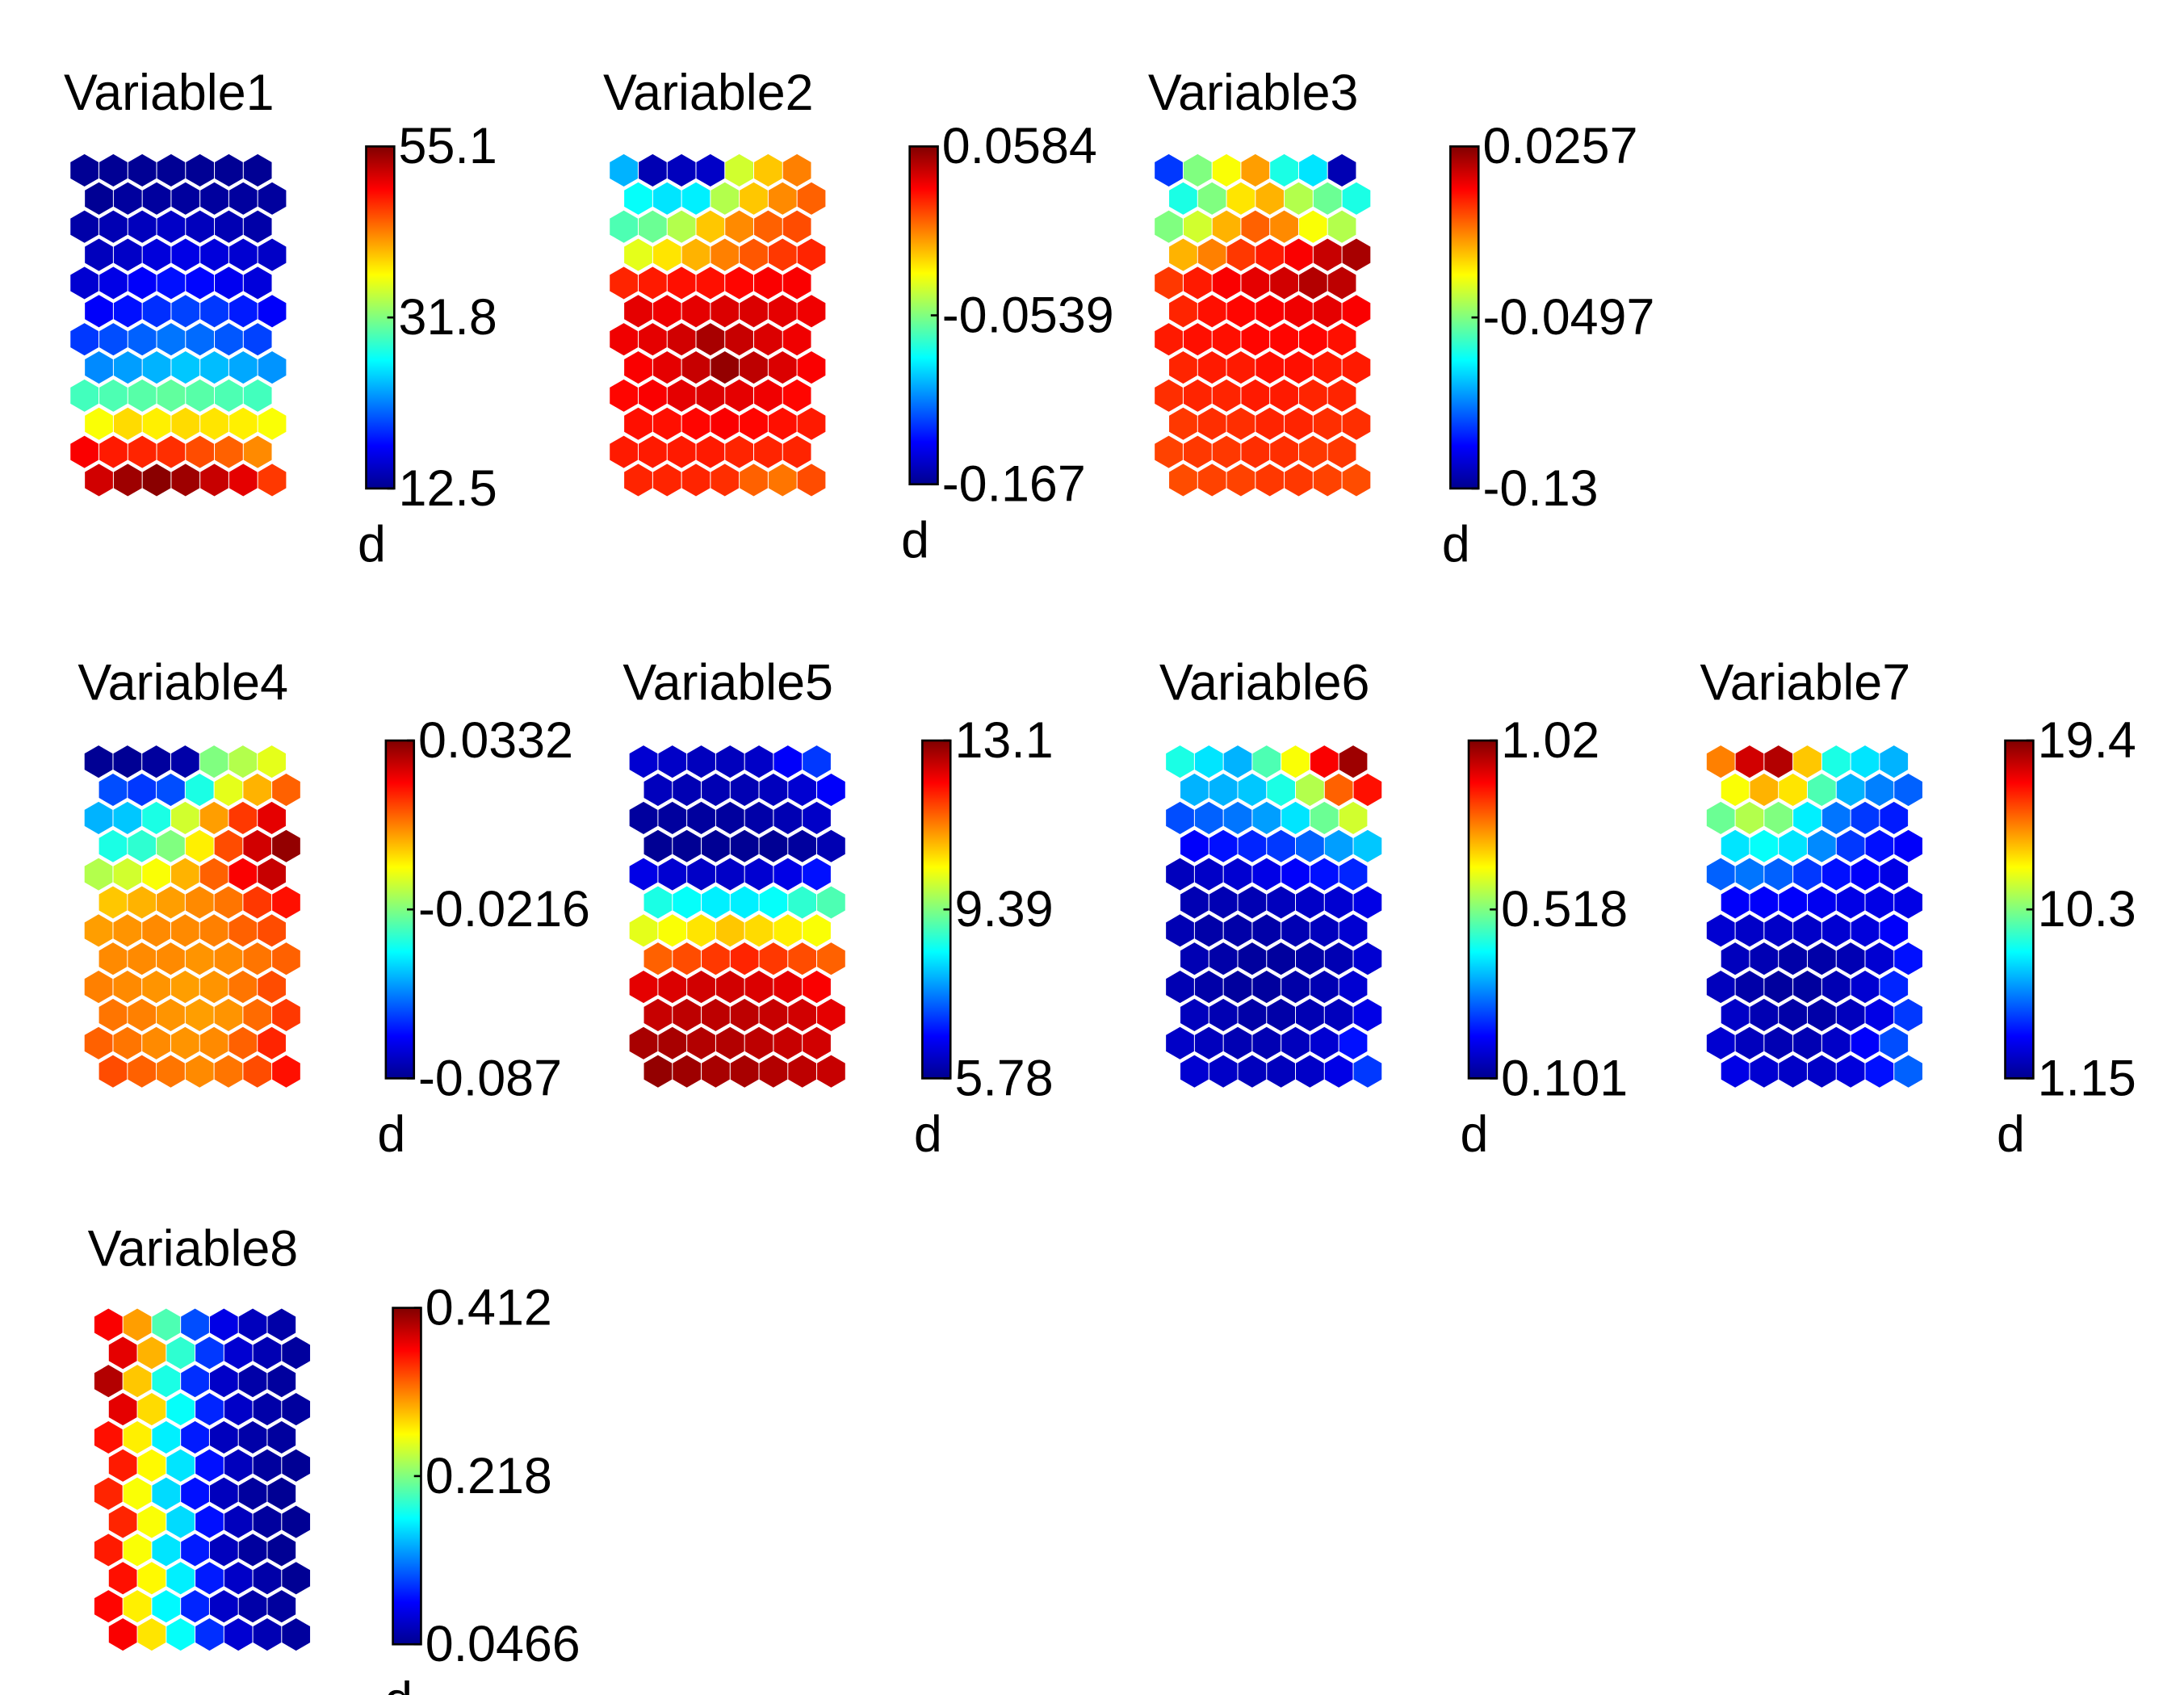 Image resolution: width=2184 pixels, height=1695 pixels. Describe the element at coordinates (1263, 325) in the screenshot. I see `component-plane-map` at that location.